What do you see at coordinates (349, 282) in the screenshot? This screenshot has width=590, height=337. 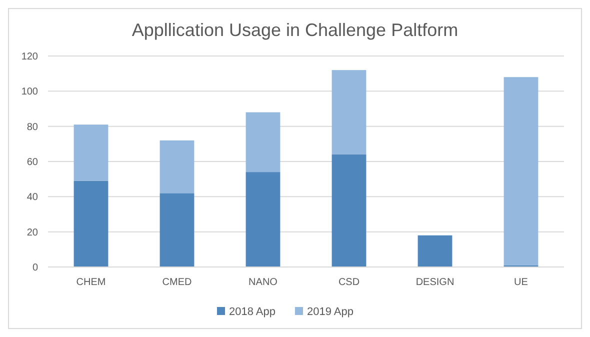 I see `x-tick-label: CSD` at bounding box center [349, 282].